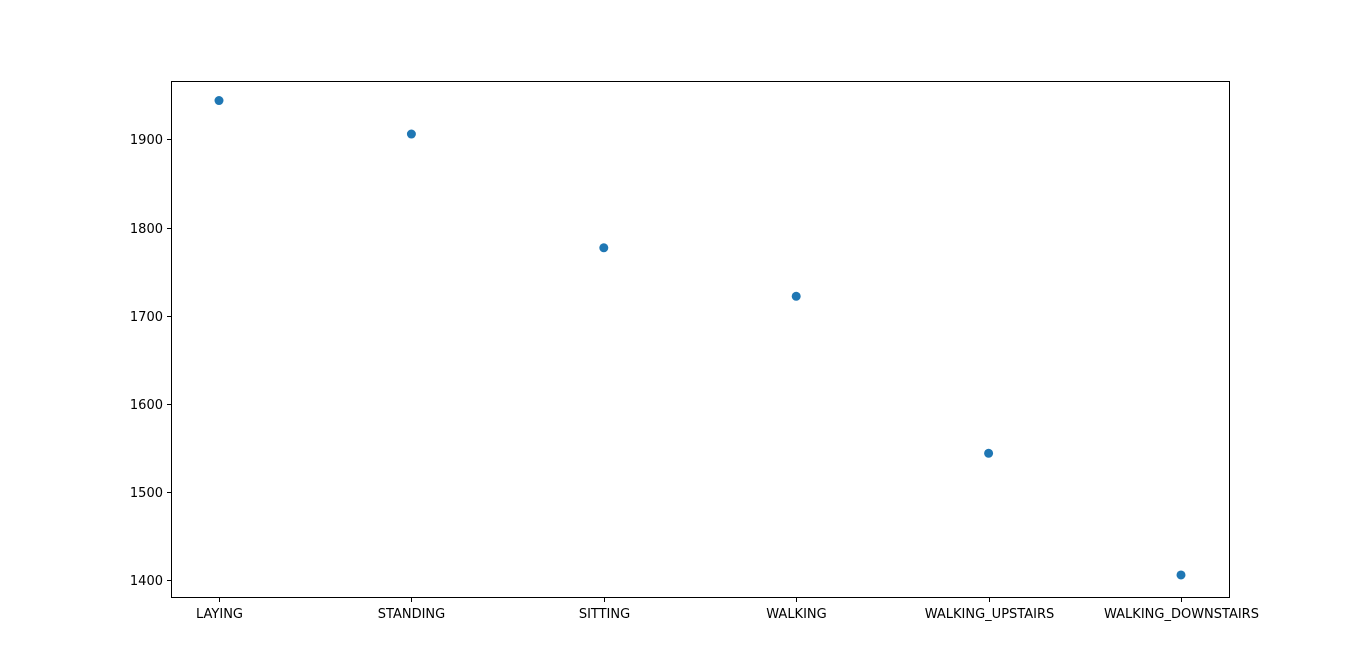 The height and width of the screenshot is (671, 1366). I want to click on x-tick-label: WALKING_DOWNSTAIRS, so click(1181, 614).